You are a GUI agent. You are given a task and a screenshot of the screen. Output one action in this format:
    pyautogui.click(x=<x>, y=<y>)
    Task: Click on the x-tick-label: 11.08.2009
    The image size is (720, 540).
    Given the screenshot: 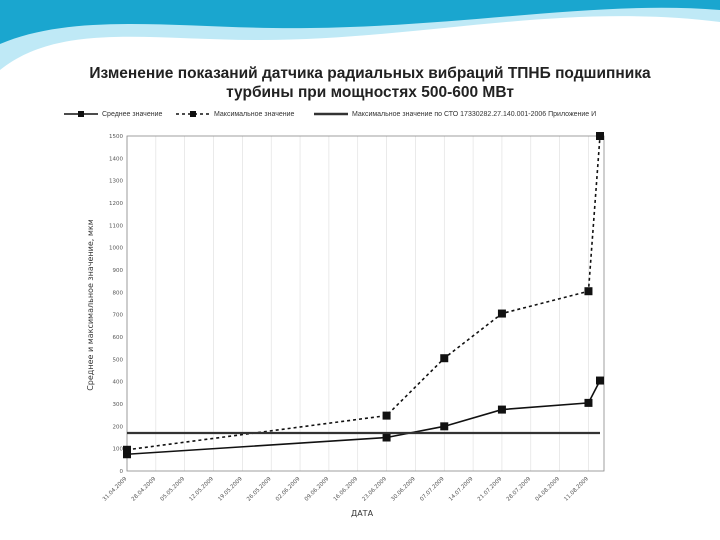 What is the action you would take?
    pyautogui.click(x=576, y=489)
    